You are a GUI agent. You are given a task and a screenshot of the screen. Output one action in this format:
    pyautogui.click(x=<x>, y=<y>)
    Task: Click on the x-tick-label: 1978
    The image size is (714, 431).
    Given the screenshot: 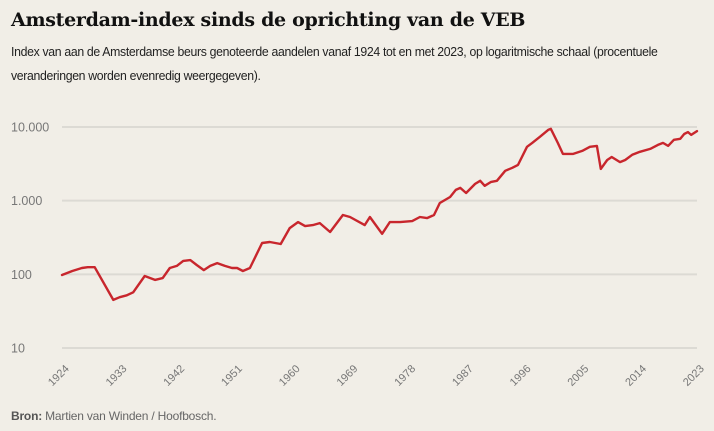 What is the action you would take?
    pyautogui.click(x=405, y=376)
    